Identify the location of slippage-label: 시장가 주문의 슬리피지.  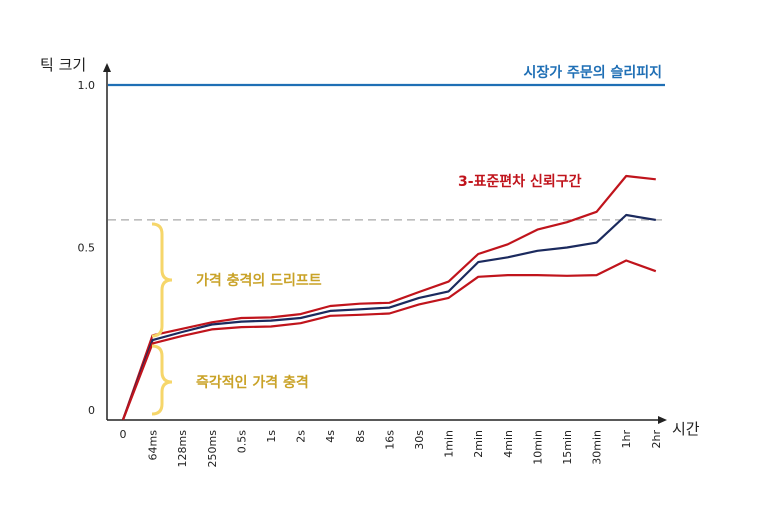
(592, 72).